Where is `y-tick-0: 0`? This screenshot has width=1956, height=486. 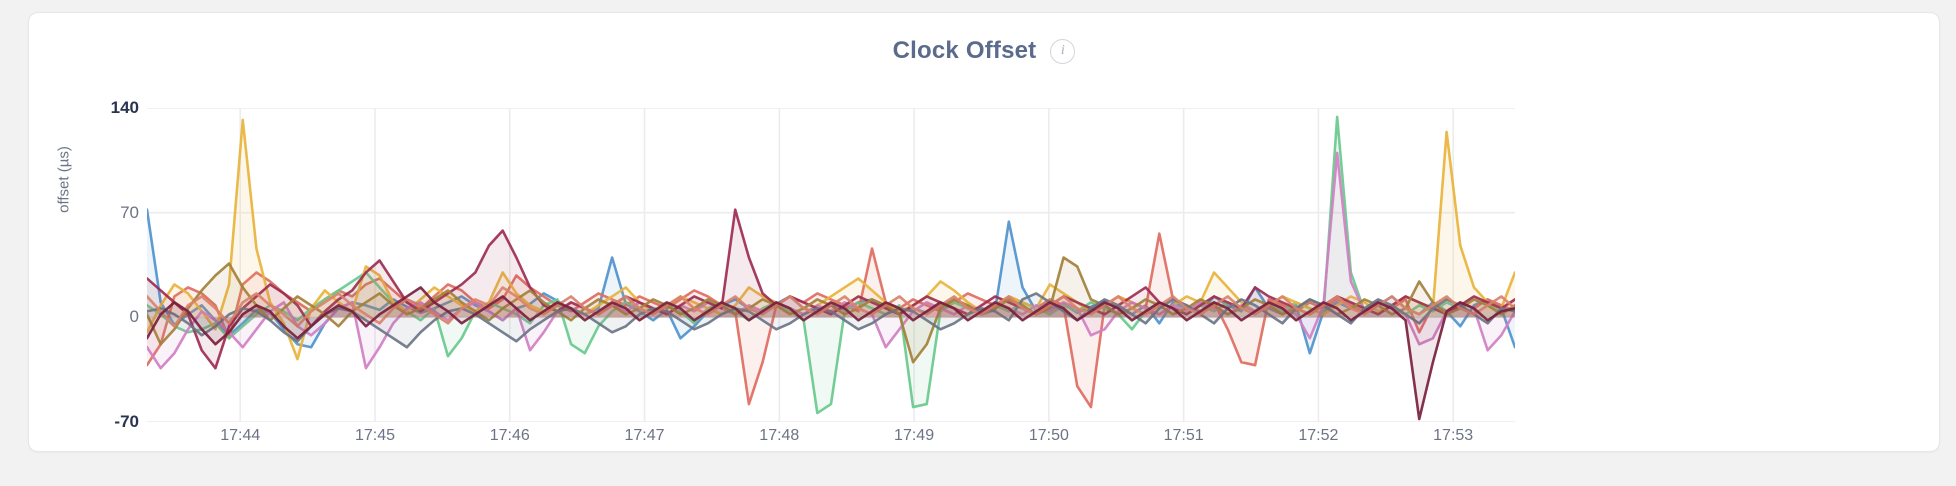
y-tick-0: 0 is located at coordinates (134, 317).